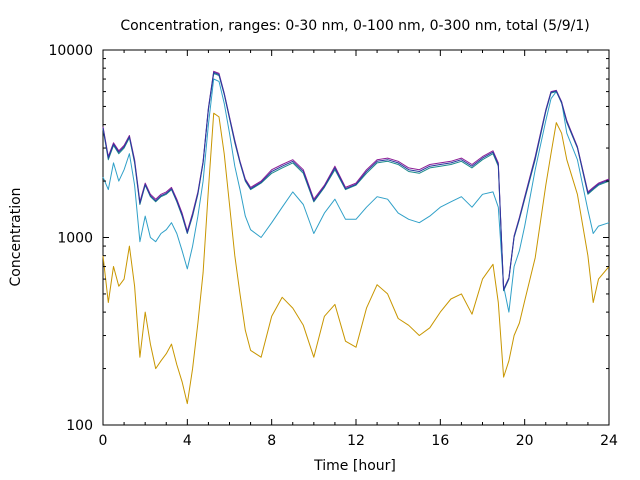 The height and width of the screenshot is (480, 640). Describe the element at coordinates (70, 51) in the screenshot. I see `y-tick-label: 10000` at that location.